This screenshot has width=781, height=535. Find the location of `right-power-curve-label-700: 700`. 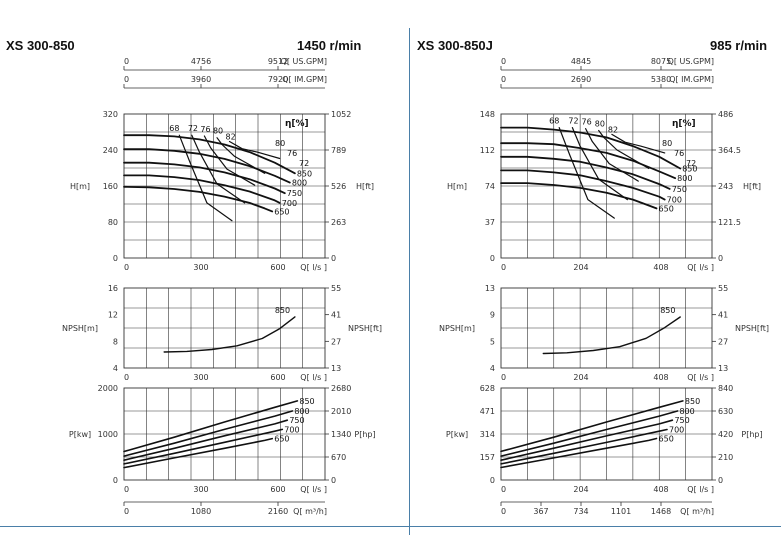

right-power-curve-label-700: 700 is located at coordinates (676, 429).